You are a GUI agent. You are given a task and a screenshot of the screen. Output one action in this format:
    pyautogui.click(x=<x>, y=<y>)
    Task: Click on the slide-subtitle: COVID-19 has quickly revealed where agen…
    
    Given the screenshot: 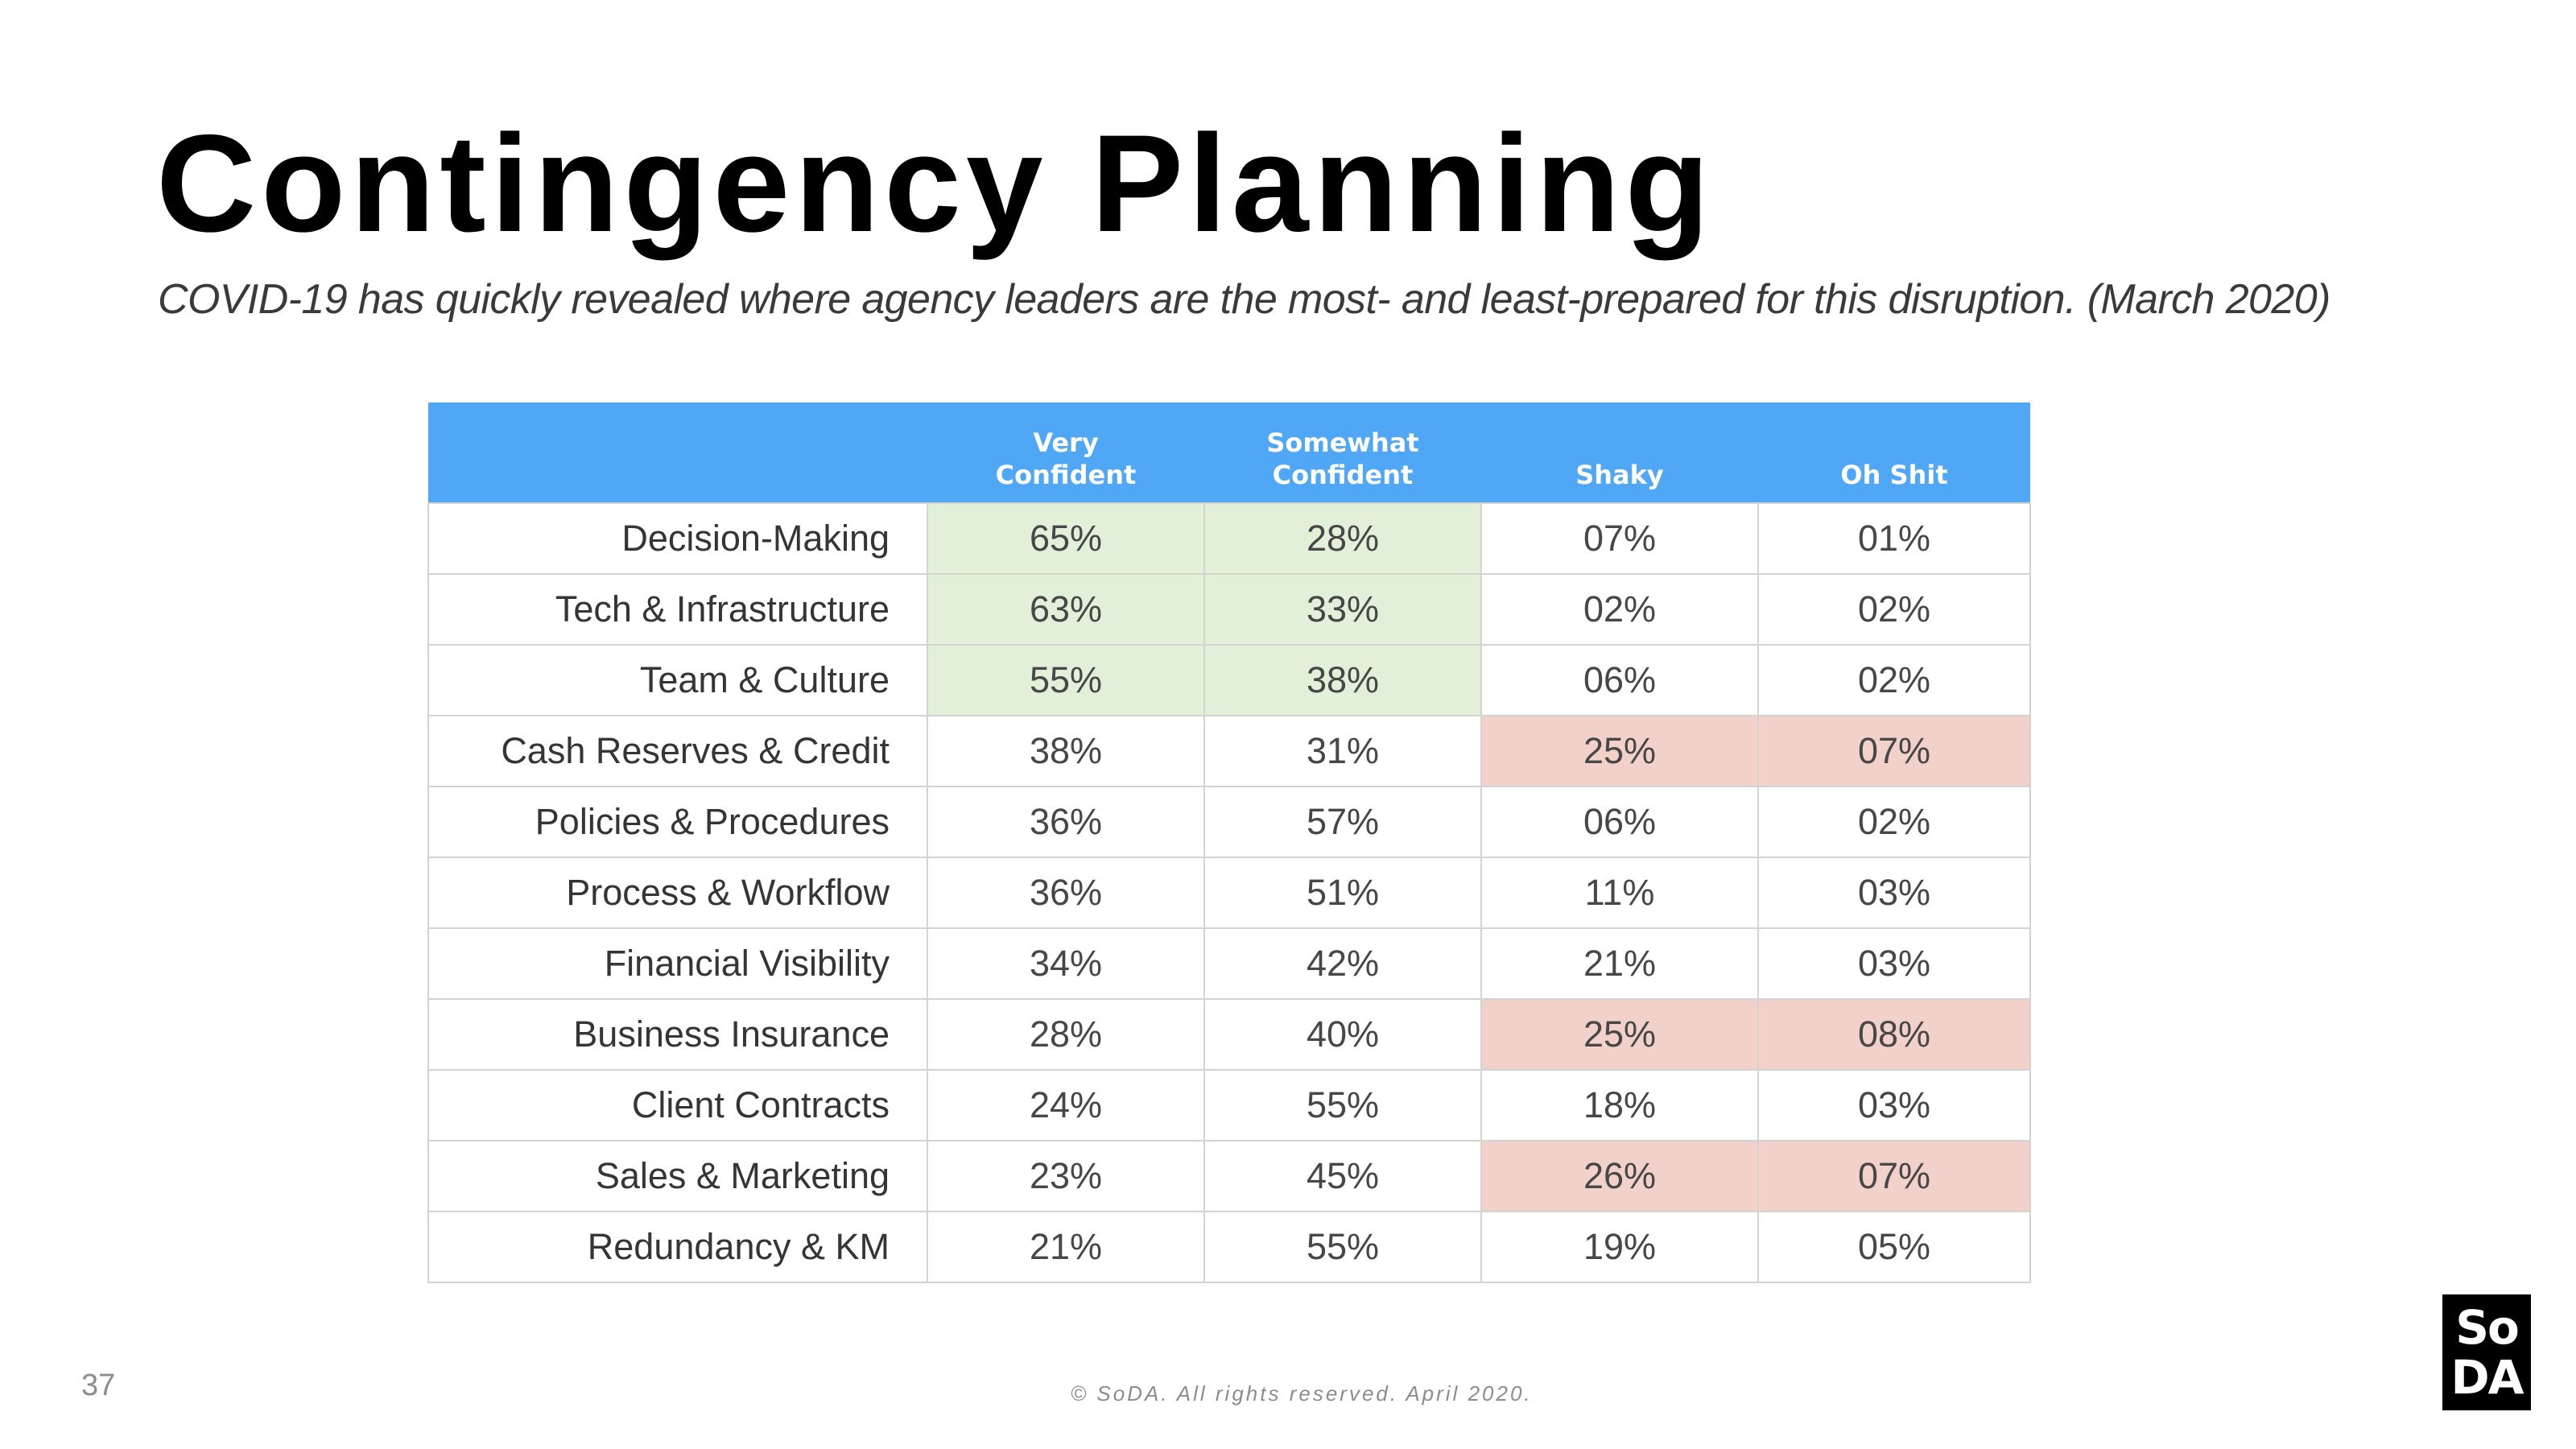 What is the action you would take?
    pyautogui.click(x=1244, y=299)
    